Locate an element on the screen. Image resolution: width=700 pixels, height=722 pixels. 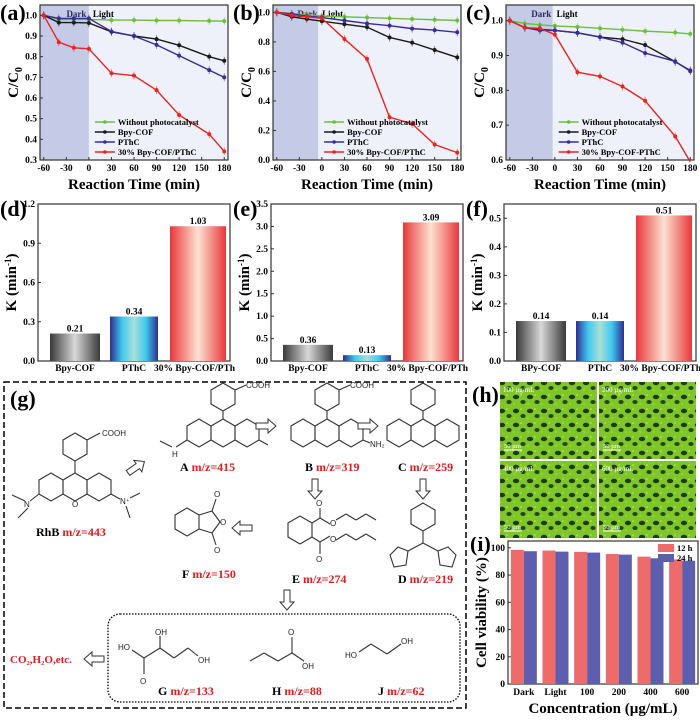
panel-label: (c) is located at coordinates (478, 12).